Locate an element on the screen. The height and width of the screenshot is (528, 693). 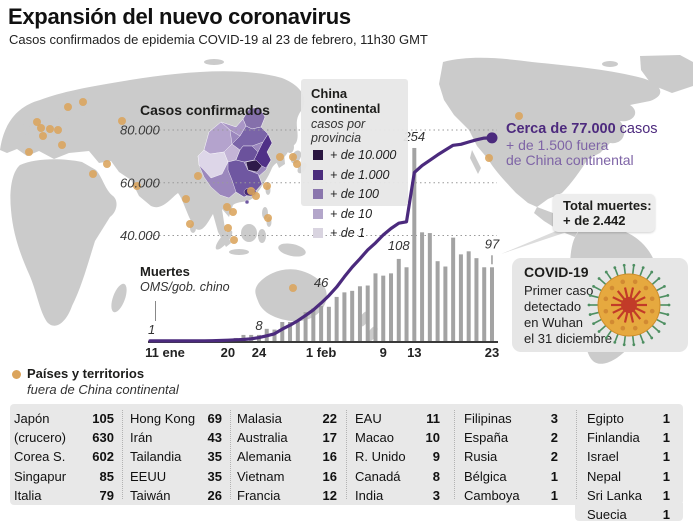
total-deaths-line2: + de 2.442 is located at coordinates (594, 220).